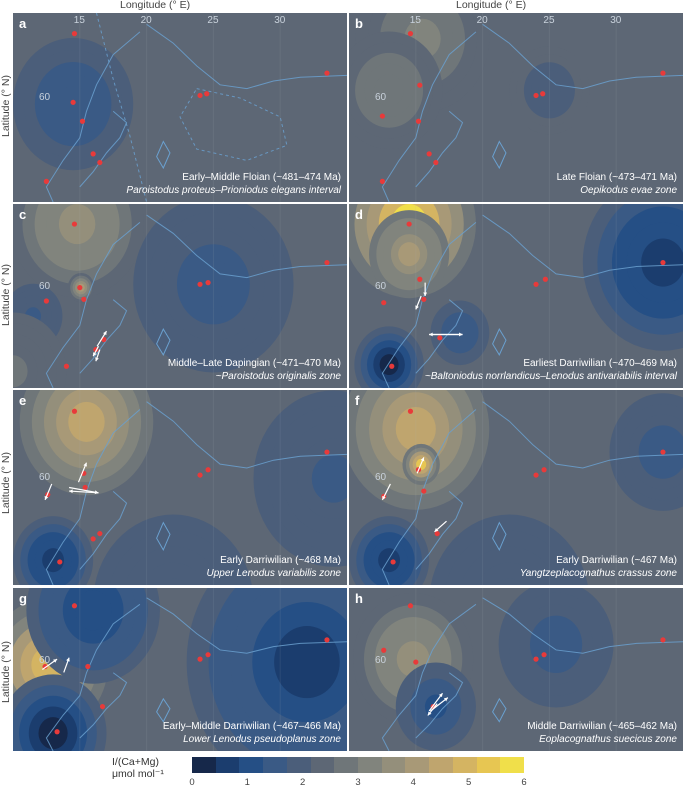  I want to click on colorbar-tick-label: 4, so click(413, 782).